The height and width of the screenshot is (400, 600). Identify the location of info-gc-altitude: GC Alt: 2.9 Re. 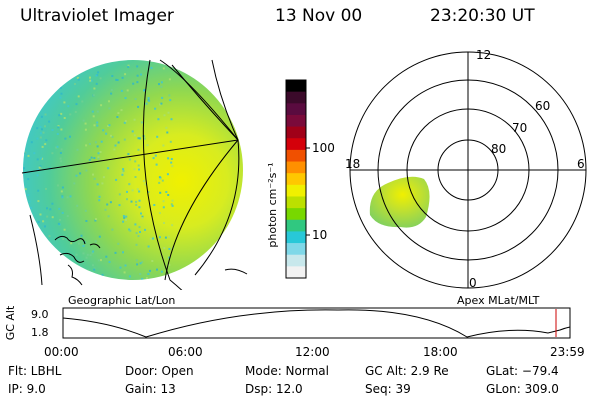
(407, 371).